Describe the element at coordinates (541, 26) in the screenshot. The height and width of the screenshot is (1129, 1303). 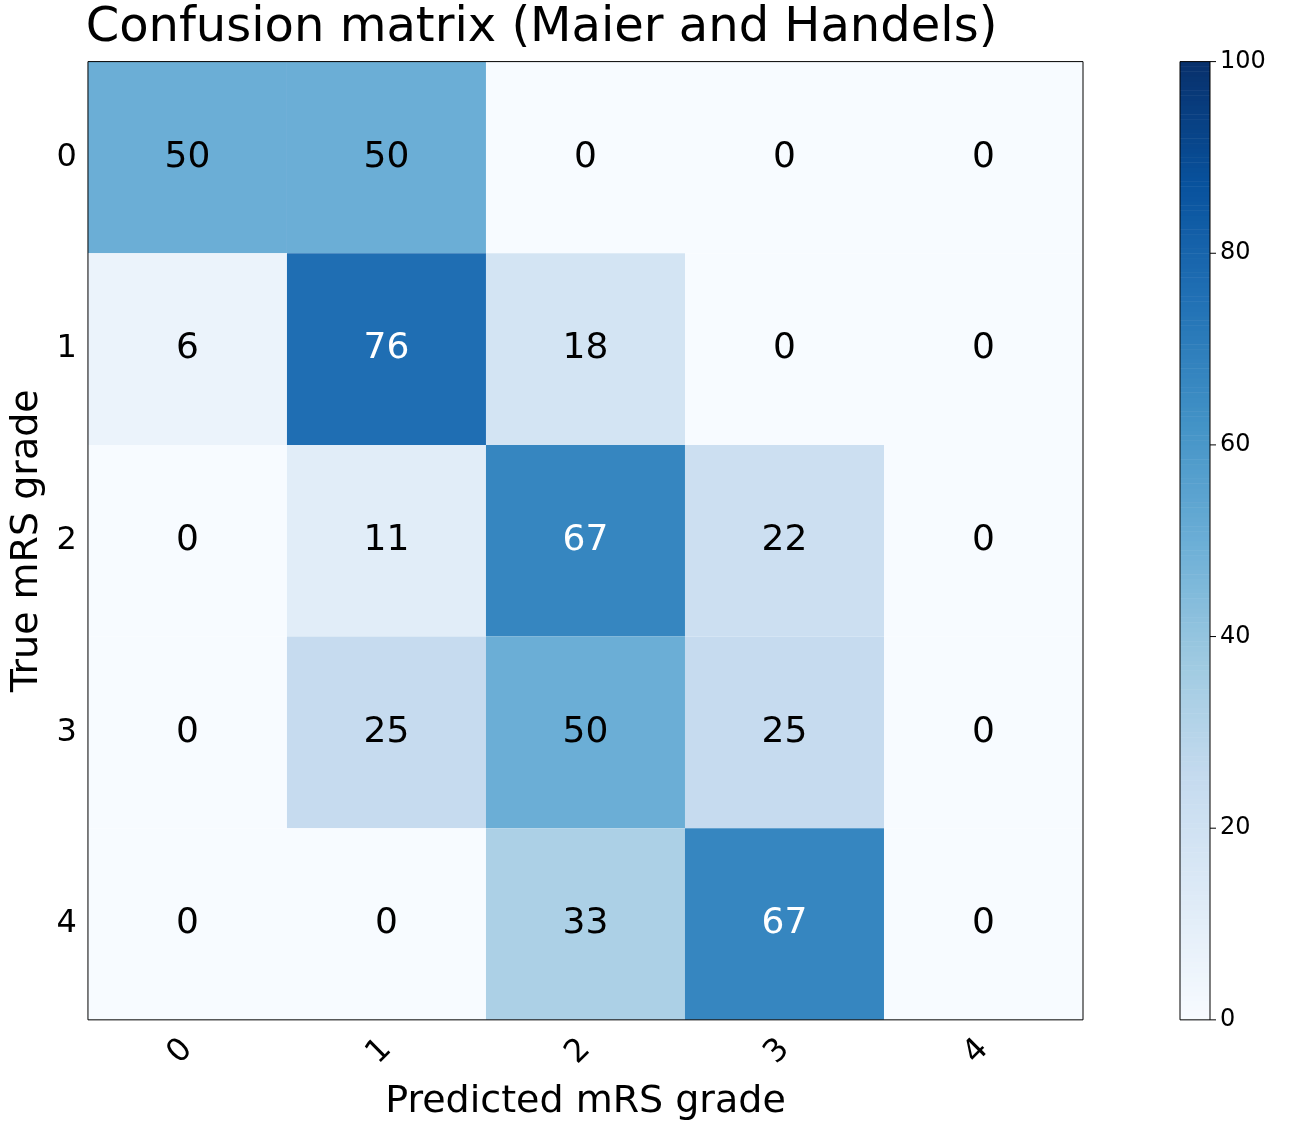
I see `chart-title: Confusion matrix (Maier and Handels)` at that location.